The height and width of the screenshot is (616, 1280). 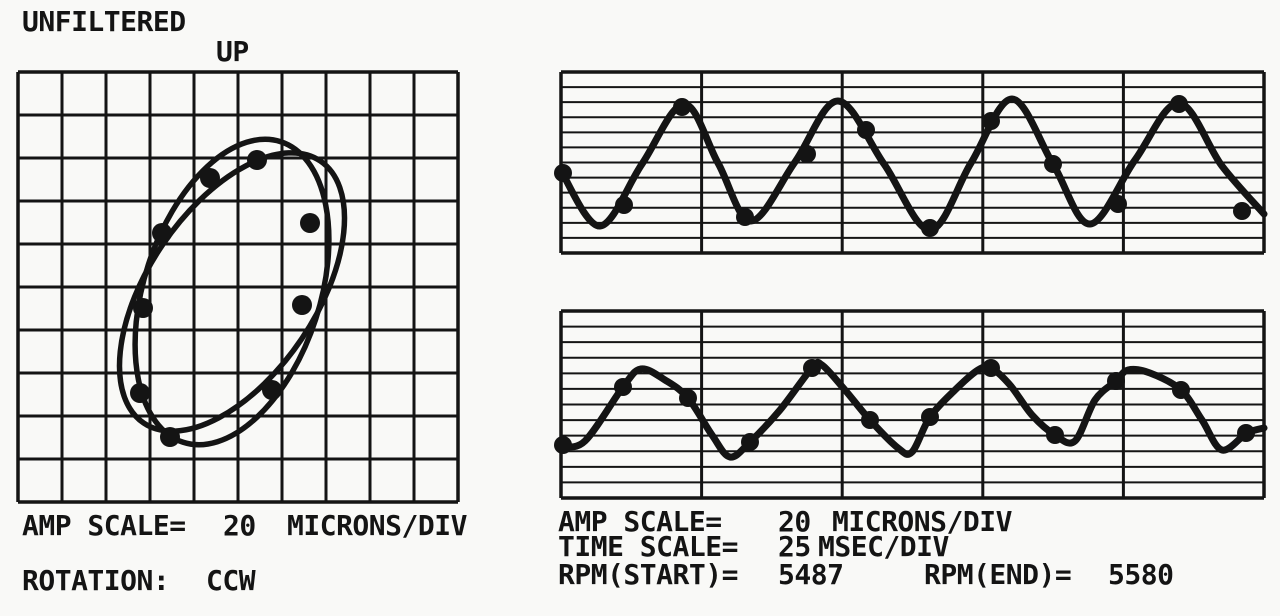 What do you see at coordinates (231, 580) in the screenshot?
I see `rotation-value: CCW` at bounding box center [231, 580].